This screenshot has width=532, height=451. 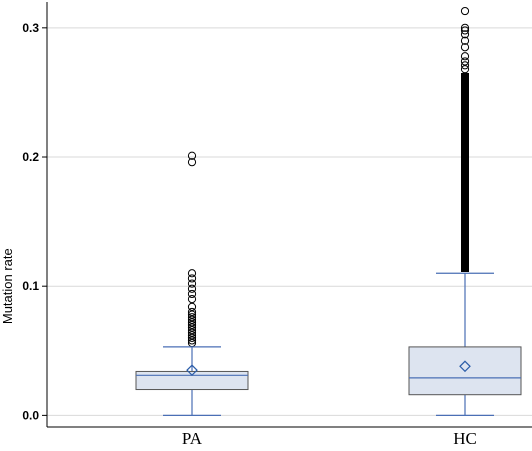 What do you see at coordinates (30, 415) in the screenshot?
I see `y-tick-label-0: 0.0` at bounding box center [30, 415].